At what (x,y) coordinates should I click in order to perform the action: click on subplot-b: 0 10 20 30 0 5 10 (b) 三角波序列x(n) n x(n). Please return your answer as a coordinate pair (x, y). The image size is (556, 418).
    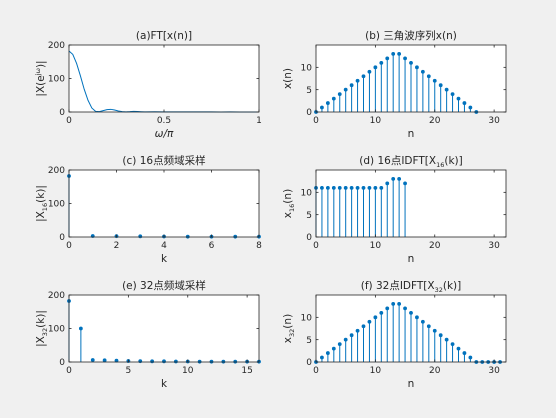
    Looking at the image, I should click on (394, 84).